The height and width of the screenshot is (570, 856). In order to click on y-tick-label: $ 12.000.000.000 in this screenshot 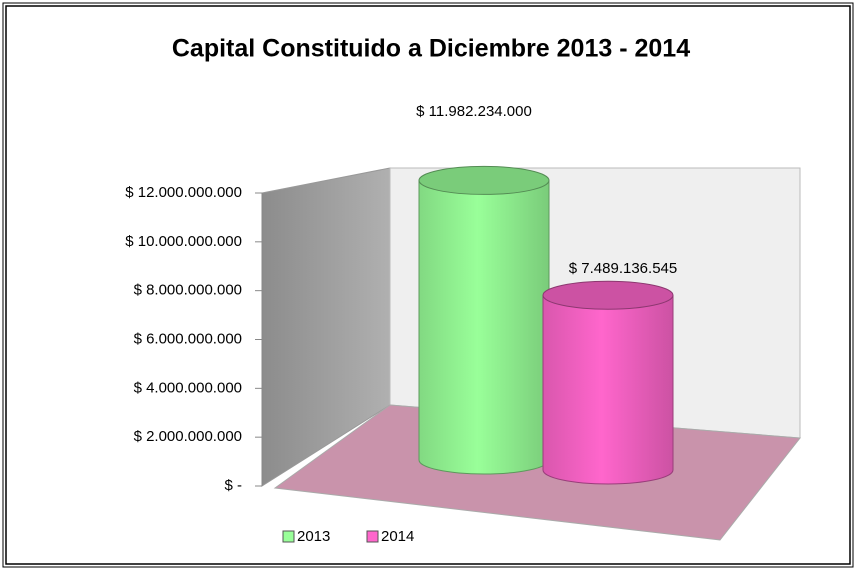, I will do `click(183, 192)`.